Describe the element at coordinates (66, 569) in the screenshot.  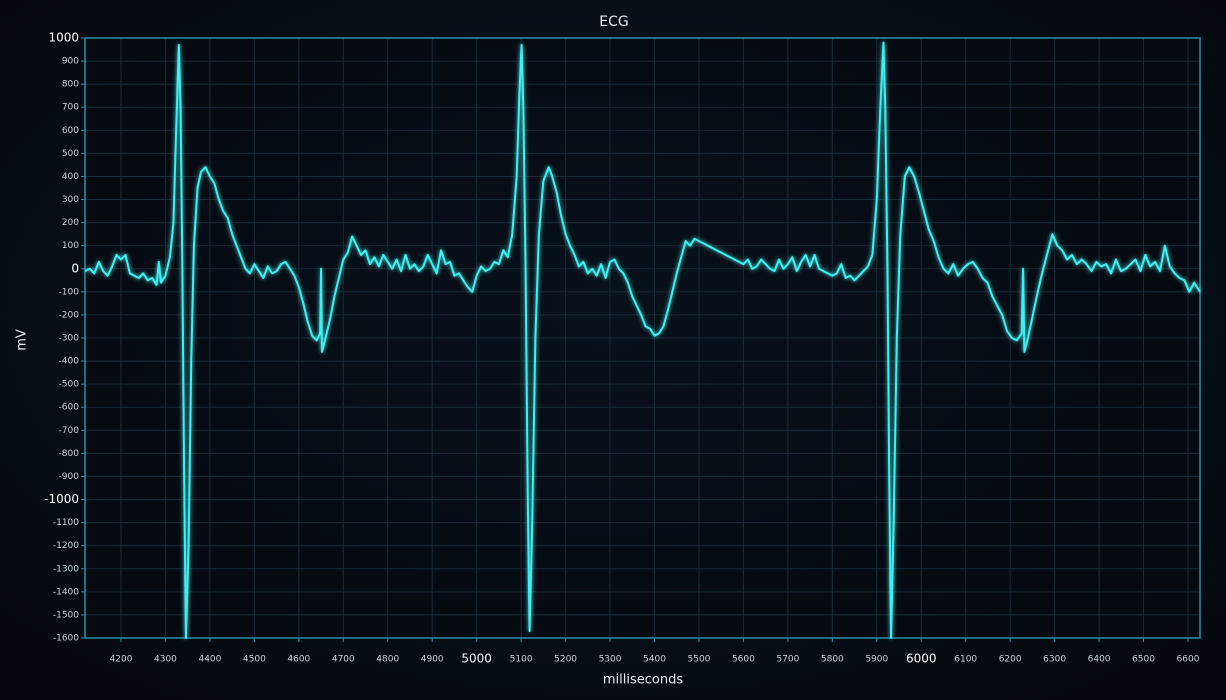
I see `y-tick-label: -1300` at that location.